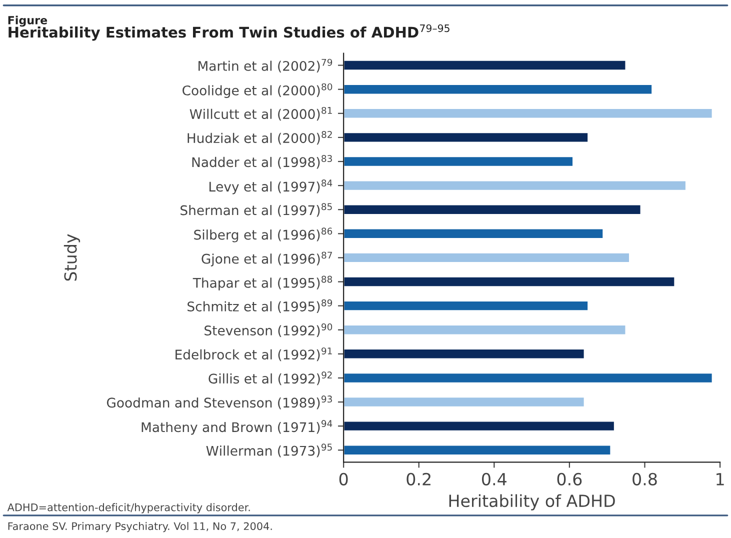 This screenshot has height=538, width=731. What do you see at coordinates (128, 508) in the screenshot?
I see `text: ADHD=attention-deficit/hyperactivity disorder.` at bounding box center [128, 508].